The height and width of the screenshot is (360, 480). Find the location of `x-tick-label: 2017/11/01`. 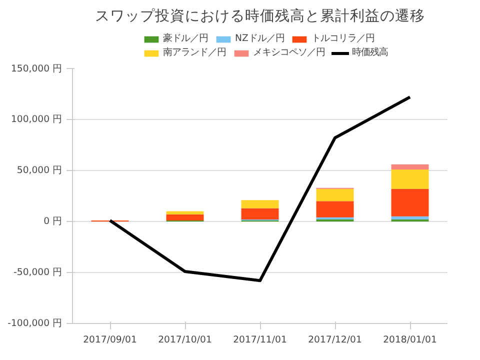

x-tick-label: 2017/11/01 is located at coordinates (260, 340).